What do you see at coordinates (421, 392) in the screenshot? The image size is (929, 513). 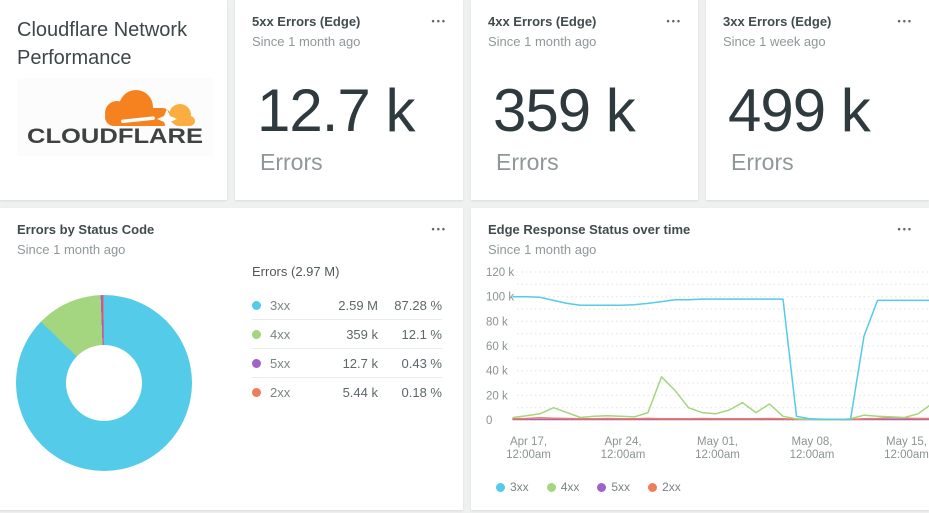 I see `status-code-percent: 0.18 %` at bounding box center [421, 392].